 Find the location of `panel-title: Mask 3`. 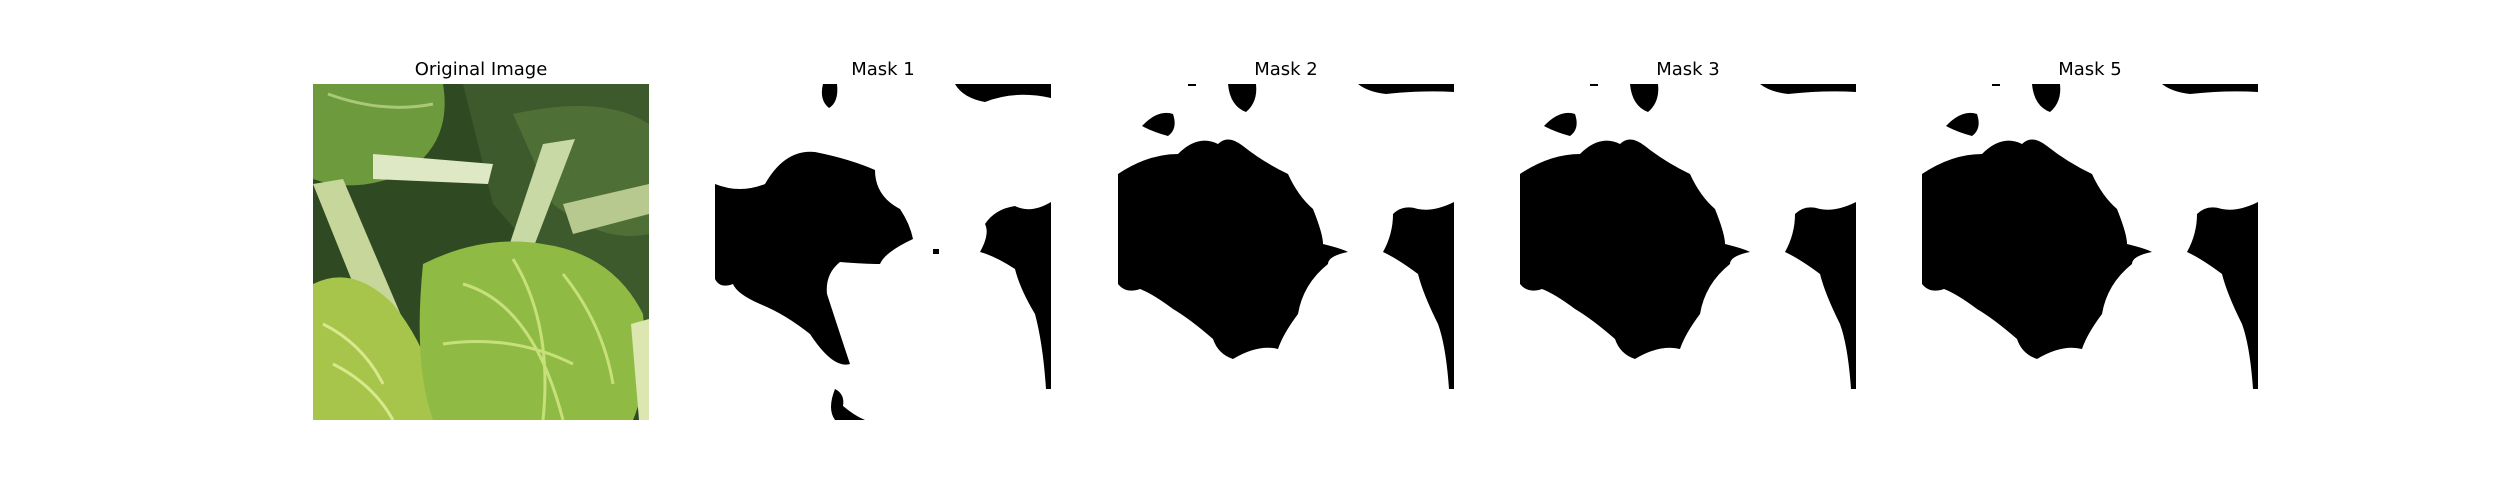

panel-title: Mask 3 is located at coordinates (1688, 69).